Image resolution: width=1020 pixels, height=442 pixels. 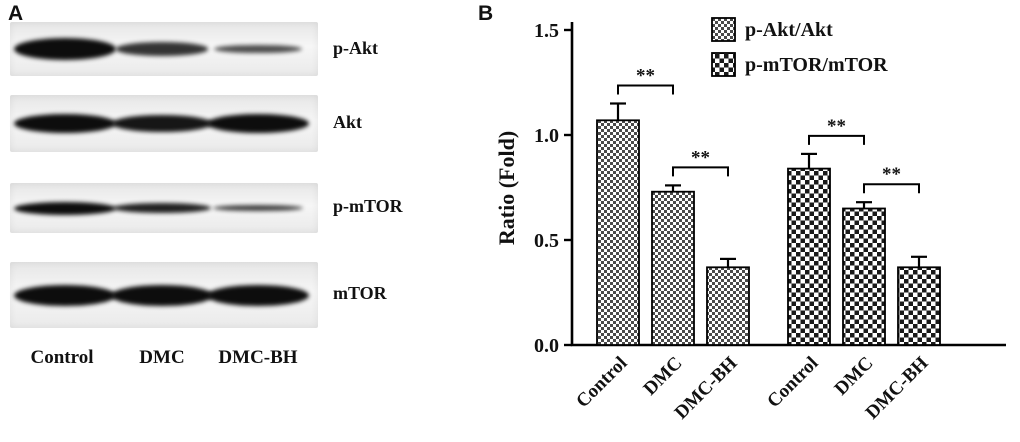 I want to click on y-tick-label: 0.0, so click(x=546, y=346).